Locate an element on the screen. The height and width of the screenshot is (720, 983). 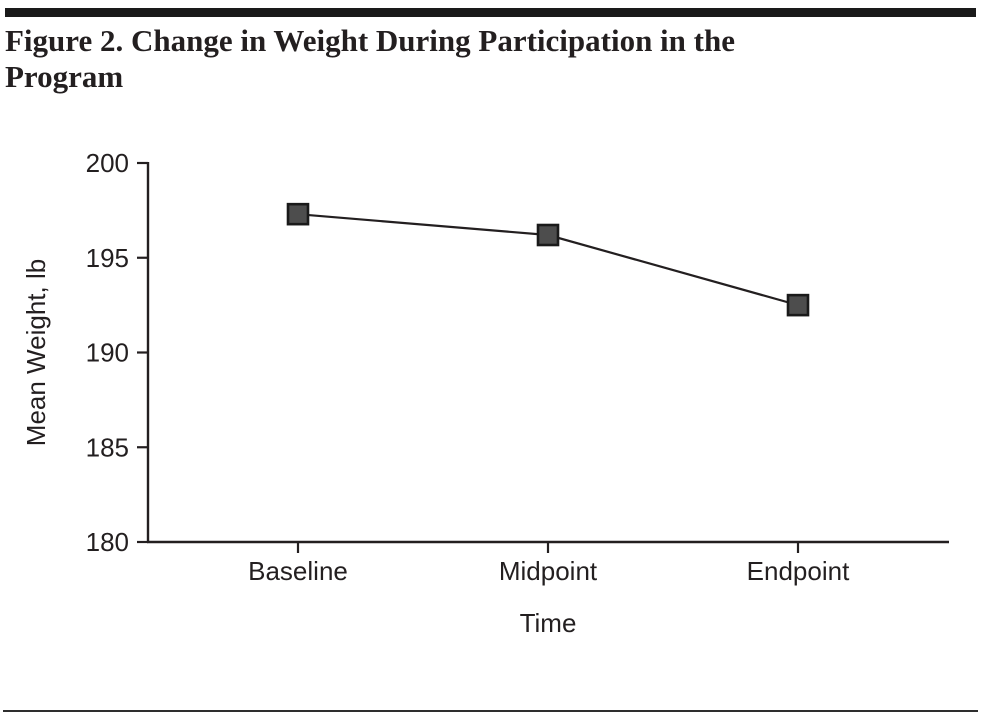
top-rule is located at coordinates (490, 12).